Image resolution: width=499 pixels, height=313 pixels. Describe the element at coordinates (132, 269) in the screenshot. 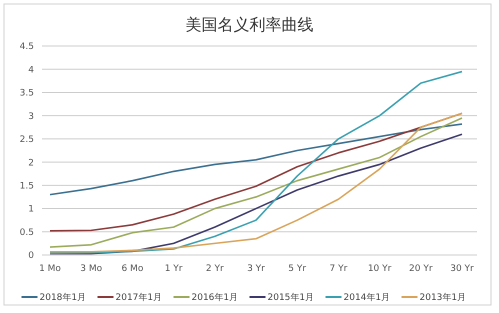

I see `x-tick-label: 6 Mo` at that location.